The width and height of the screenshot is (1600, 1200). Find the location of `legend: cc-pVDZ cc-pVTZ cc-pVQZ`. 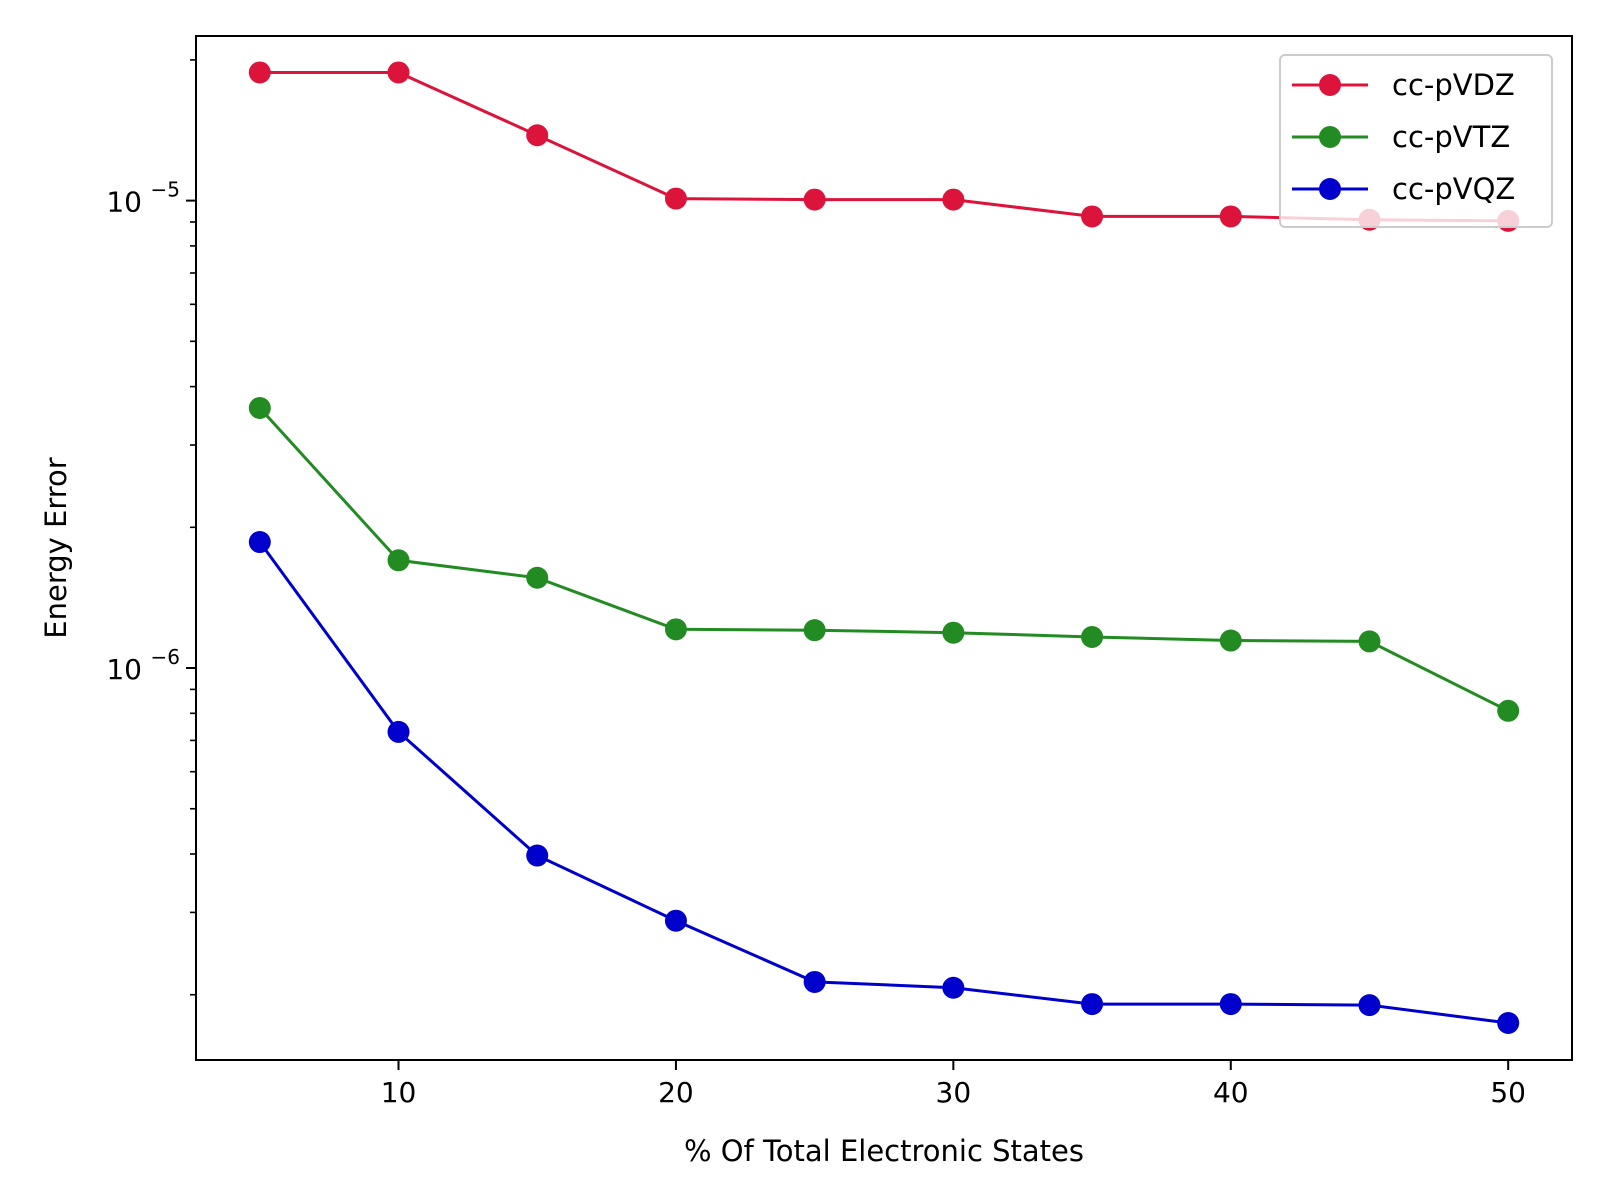

legend: cc-pVDZ cc-pVTZ cc-pVQZ is located at coordinates (1416, 141).